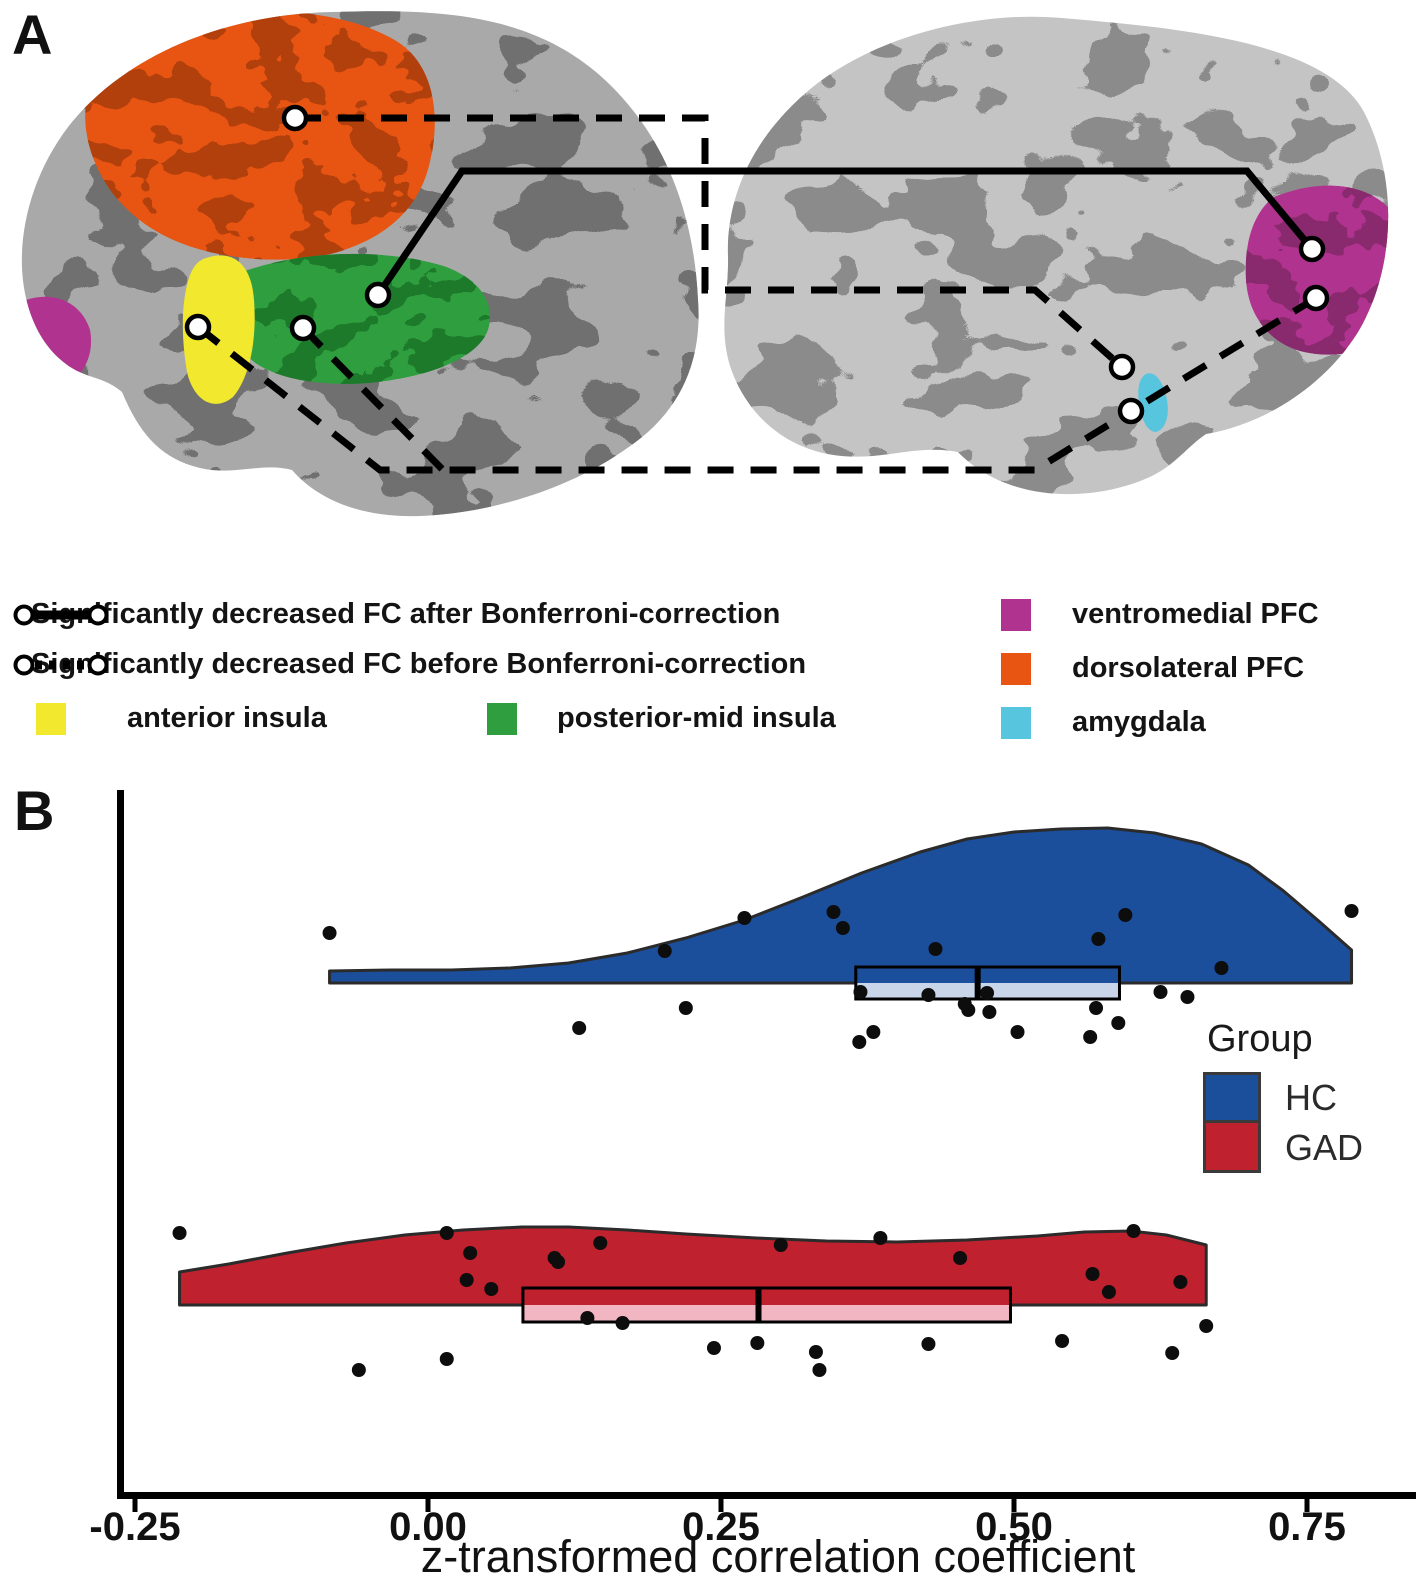 Image resolution: width=1416 pixels, height=1585 pixels. I want to click on legend-row-anterior-insula: anterior insula, so click(181, 718).